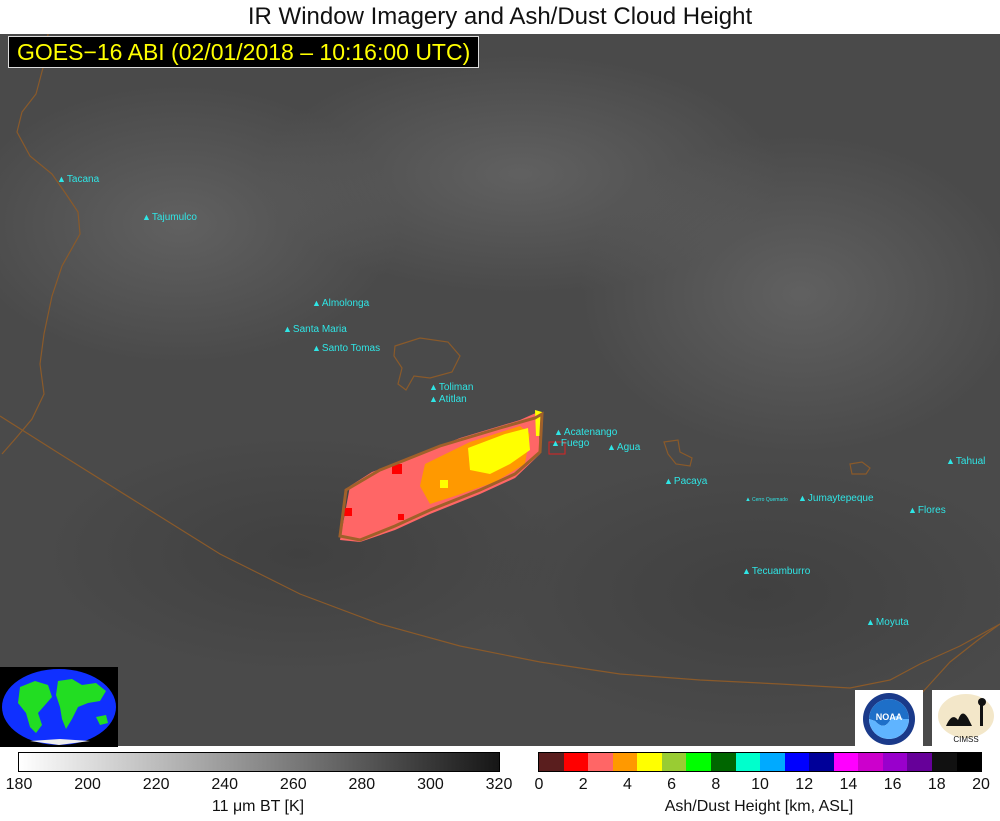 The height and width of the screenshot is (821, 1000). I want to click on bt_scale-tick-label: 220, so click(156, 784).